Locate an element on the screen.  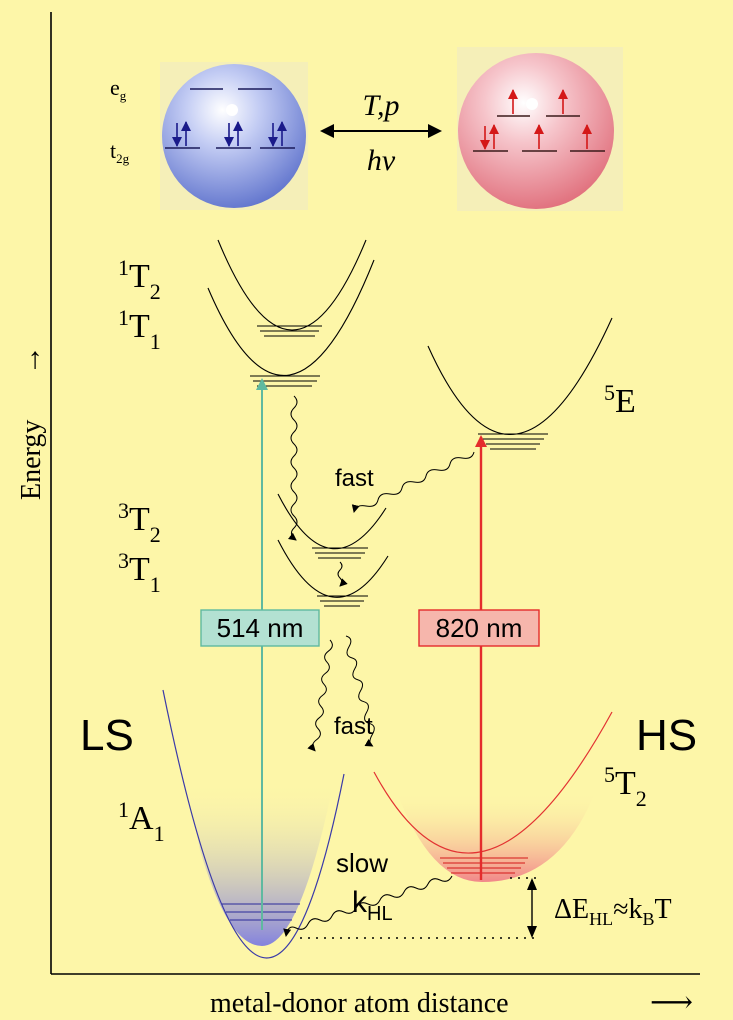
label-fast-lower: fast is located at coordinates (353, 726).